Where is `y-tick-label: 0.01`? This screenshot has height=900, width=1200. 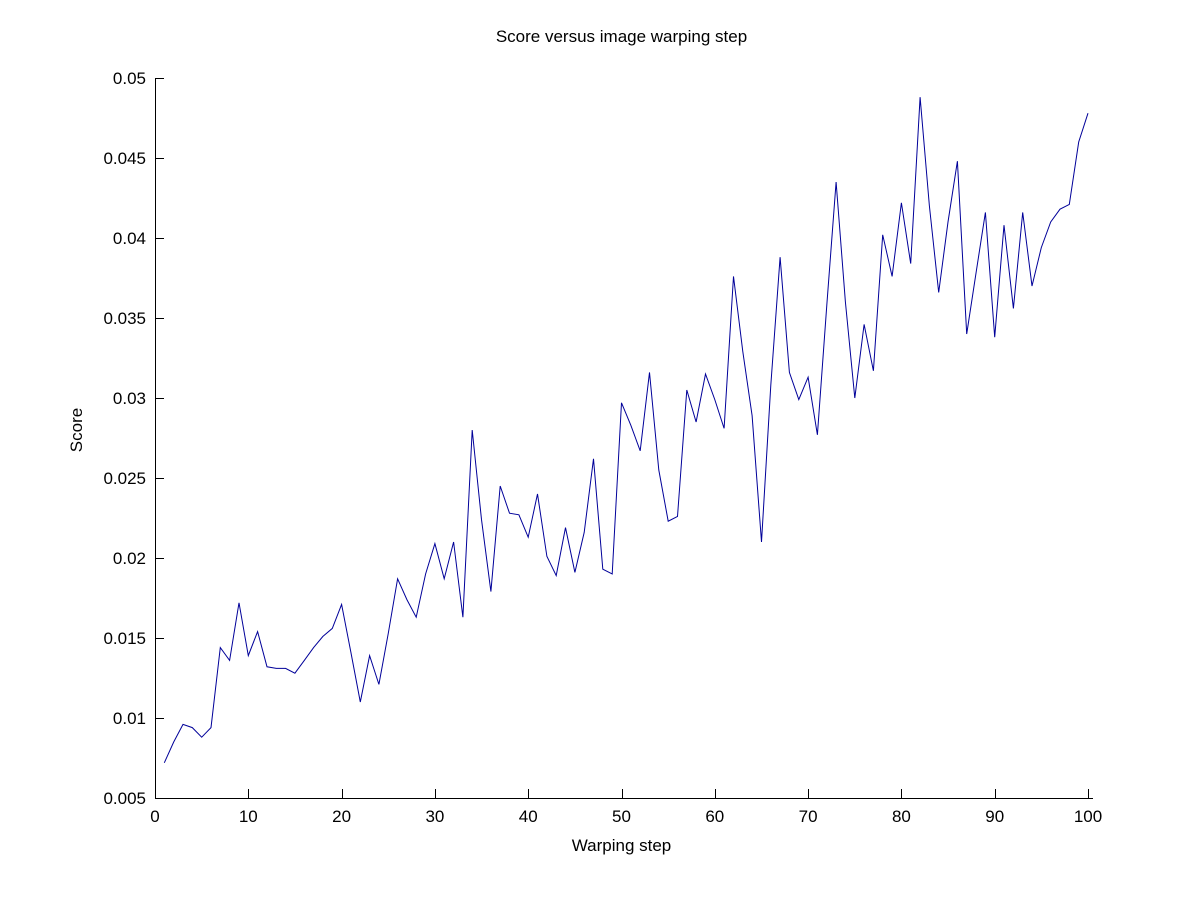
y-tick-label: 0.01 is located at coordinates (129, 718).